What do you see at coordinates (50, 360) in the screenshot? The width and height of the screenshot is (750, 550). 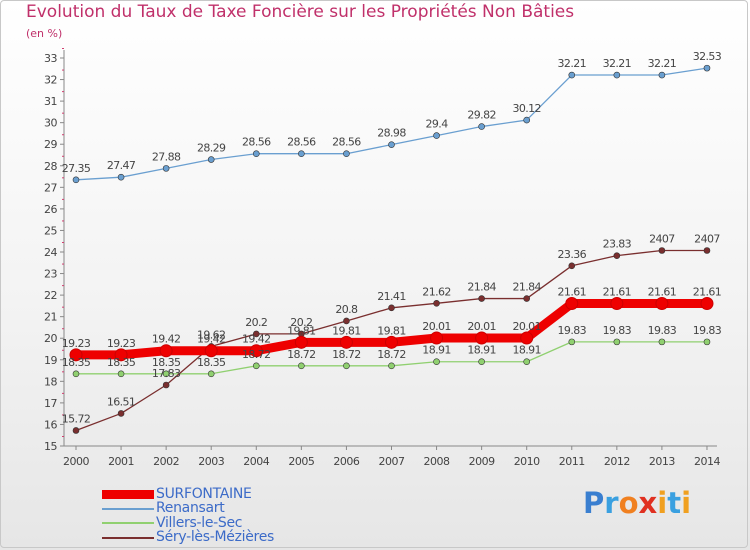 I see `y-tick-label: 19` at bounding box center [50, 360].